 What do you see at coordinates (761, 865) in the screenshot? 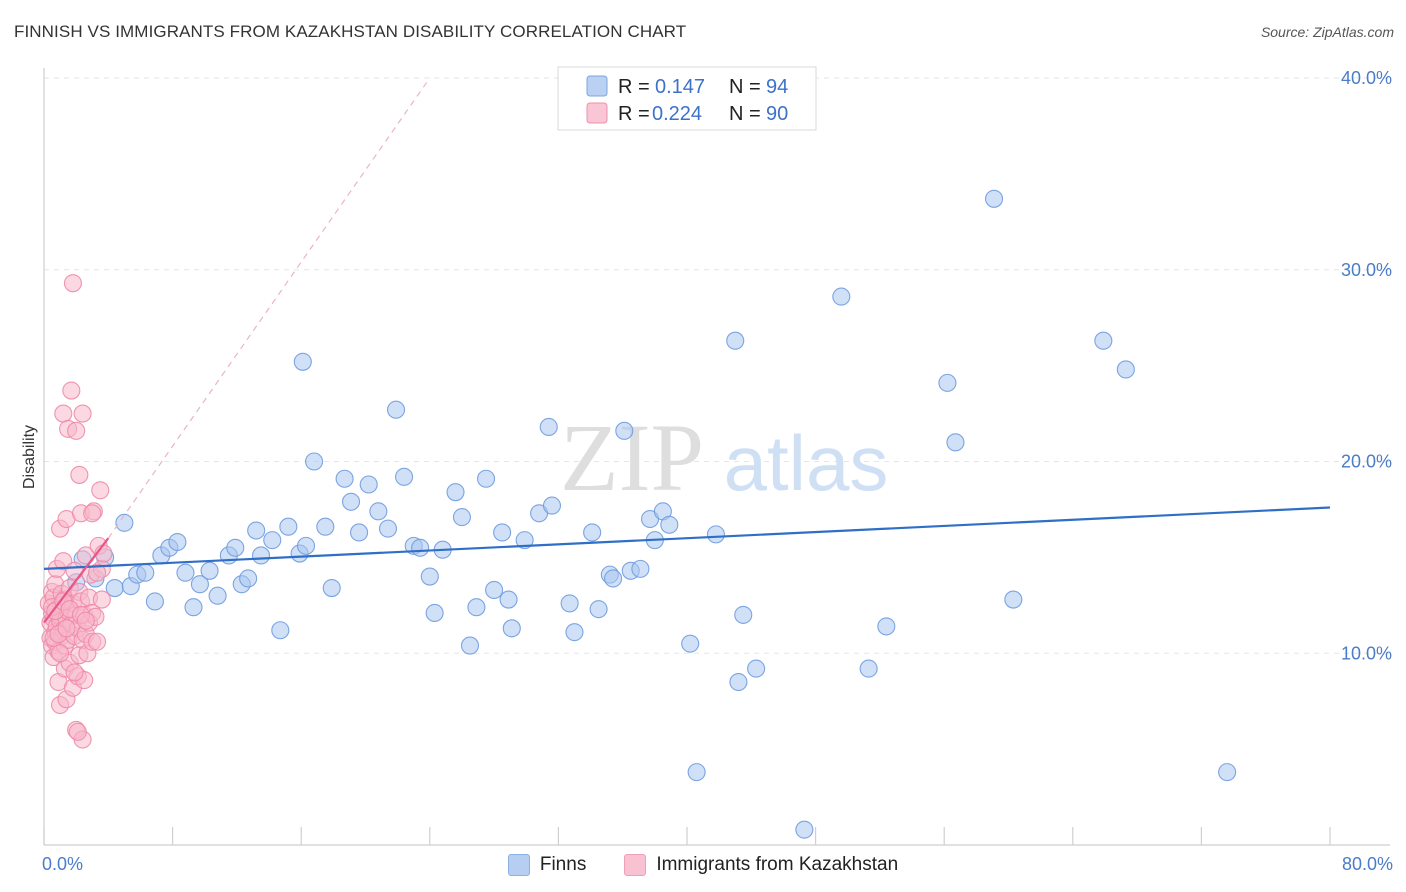
I see `legend-item-kazakhstan: Immigrants from Kazakhstan` at bounding box center [761, 865].